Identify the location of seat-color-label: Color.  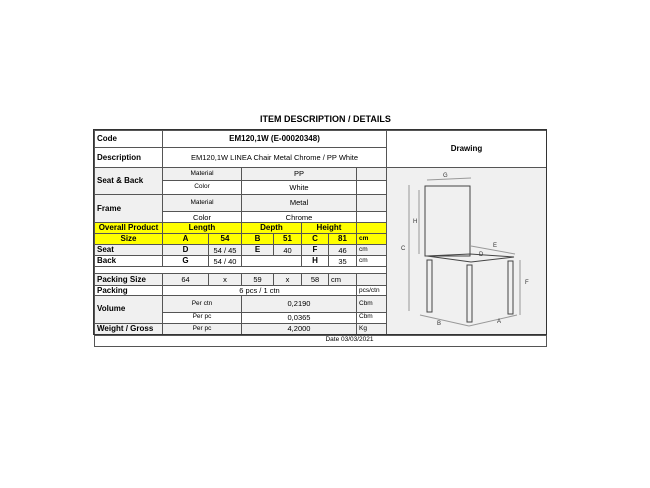
(202, 187).